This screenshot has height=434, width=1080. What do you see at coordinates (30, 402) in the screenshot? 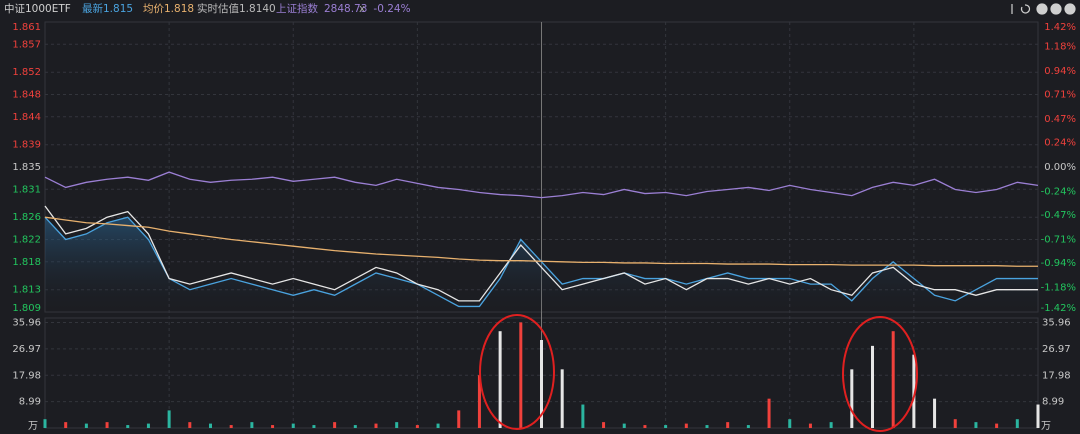
I see `volume-tick-label: 8.99` at bounding box center [30, 402].